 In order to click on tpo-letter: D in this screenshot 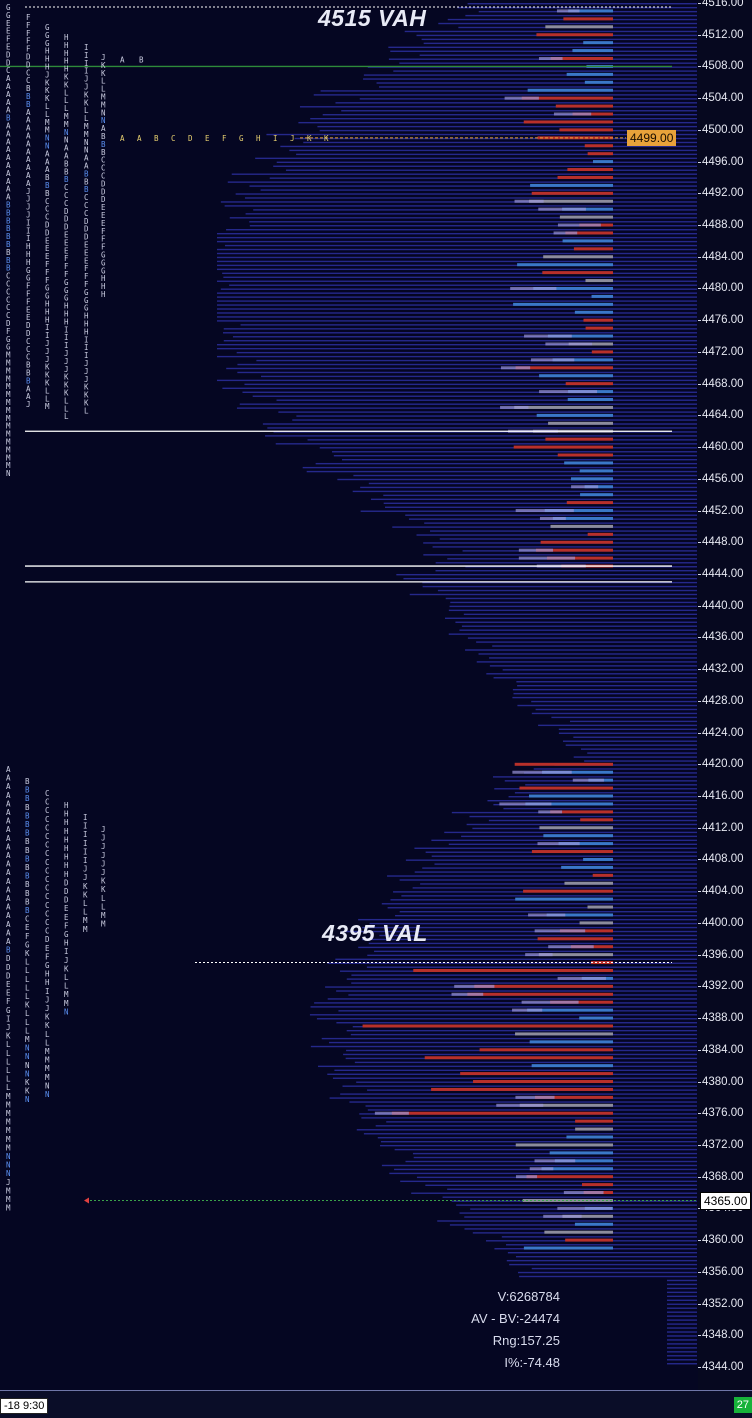, I will do `click(8, 54)`.